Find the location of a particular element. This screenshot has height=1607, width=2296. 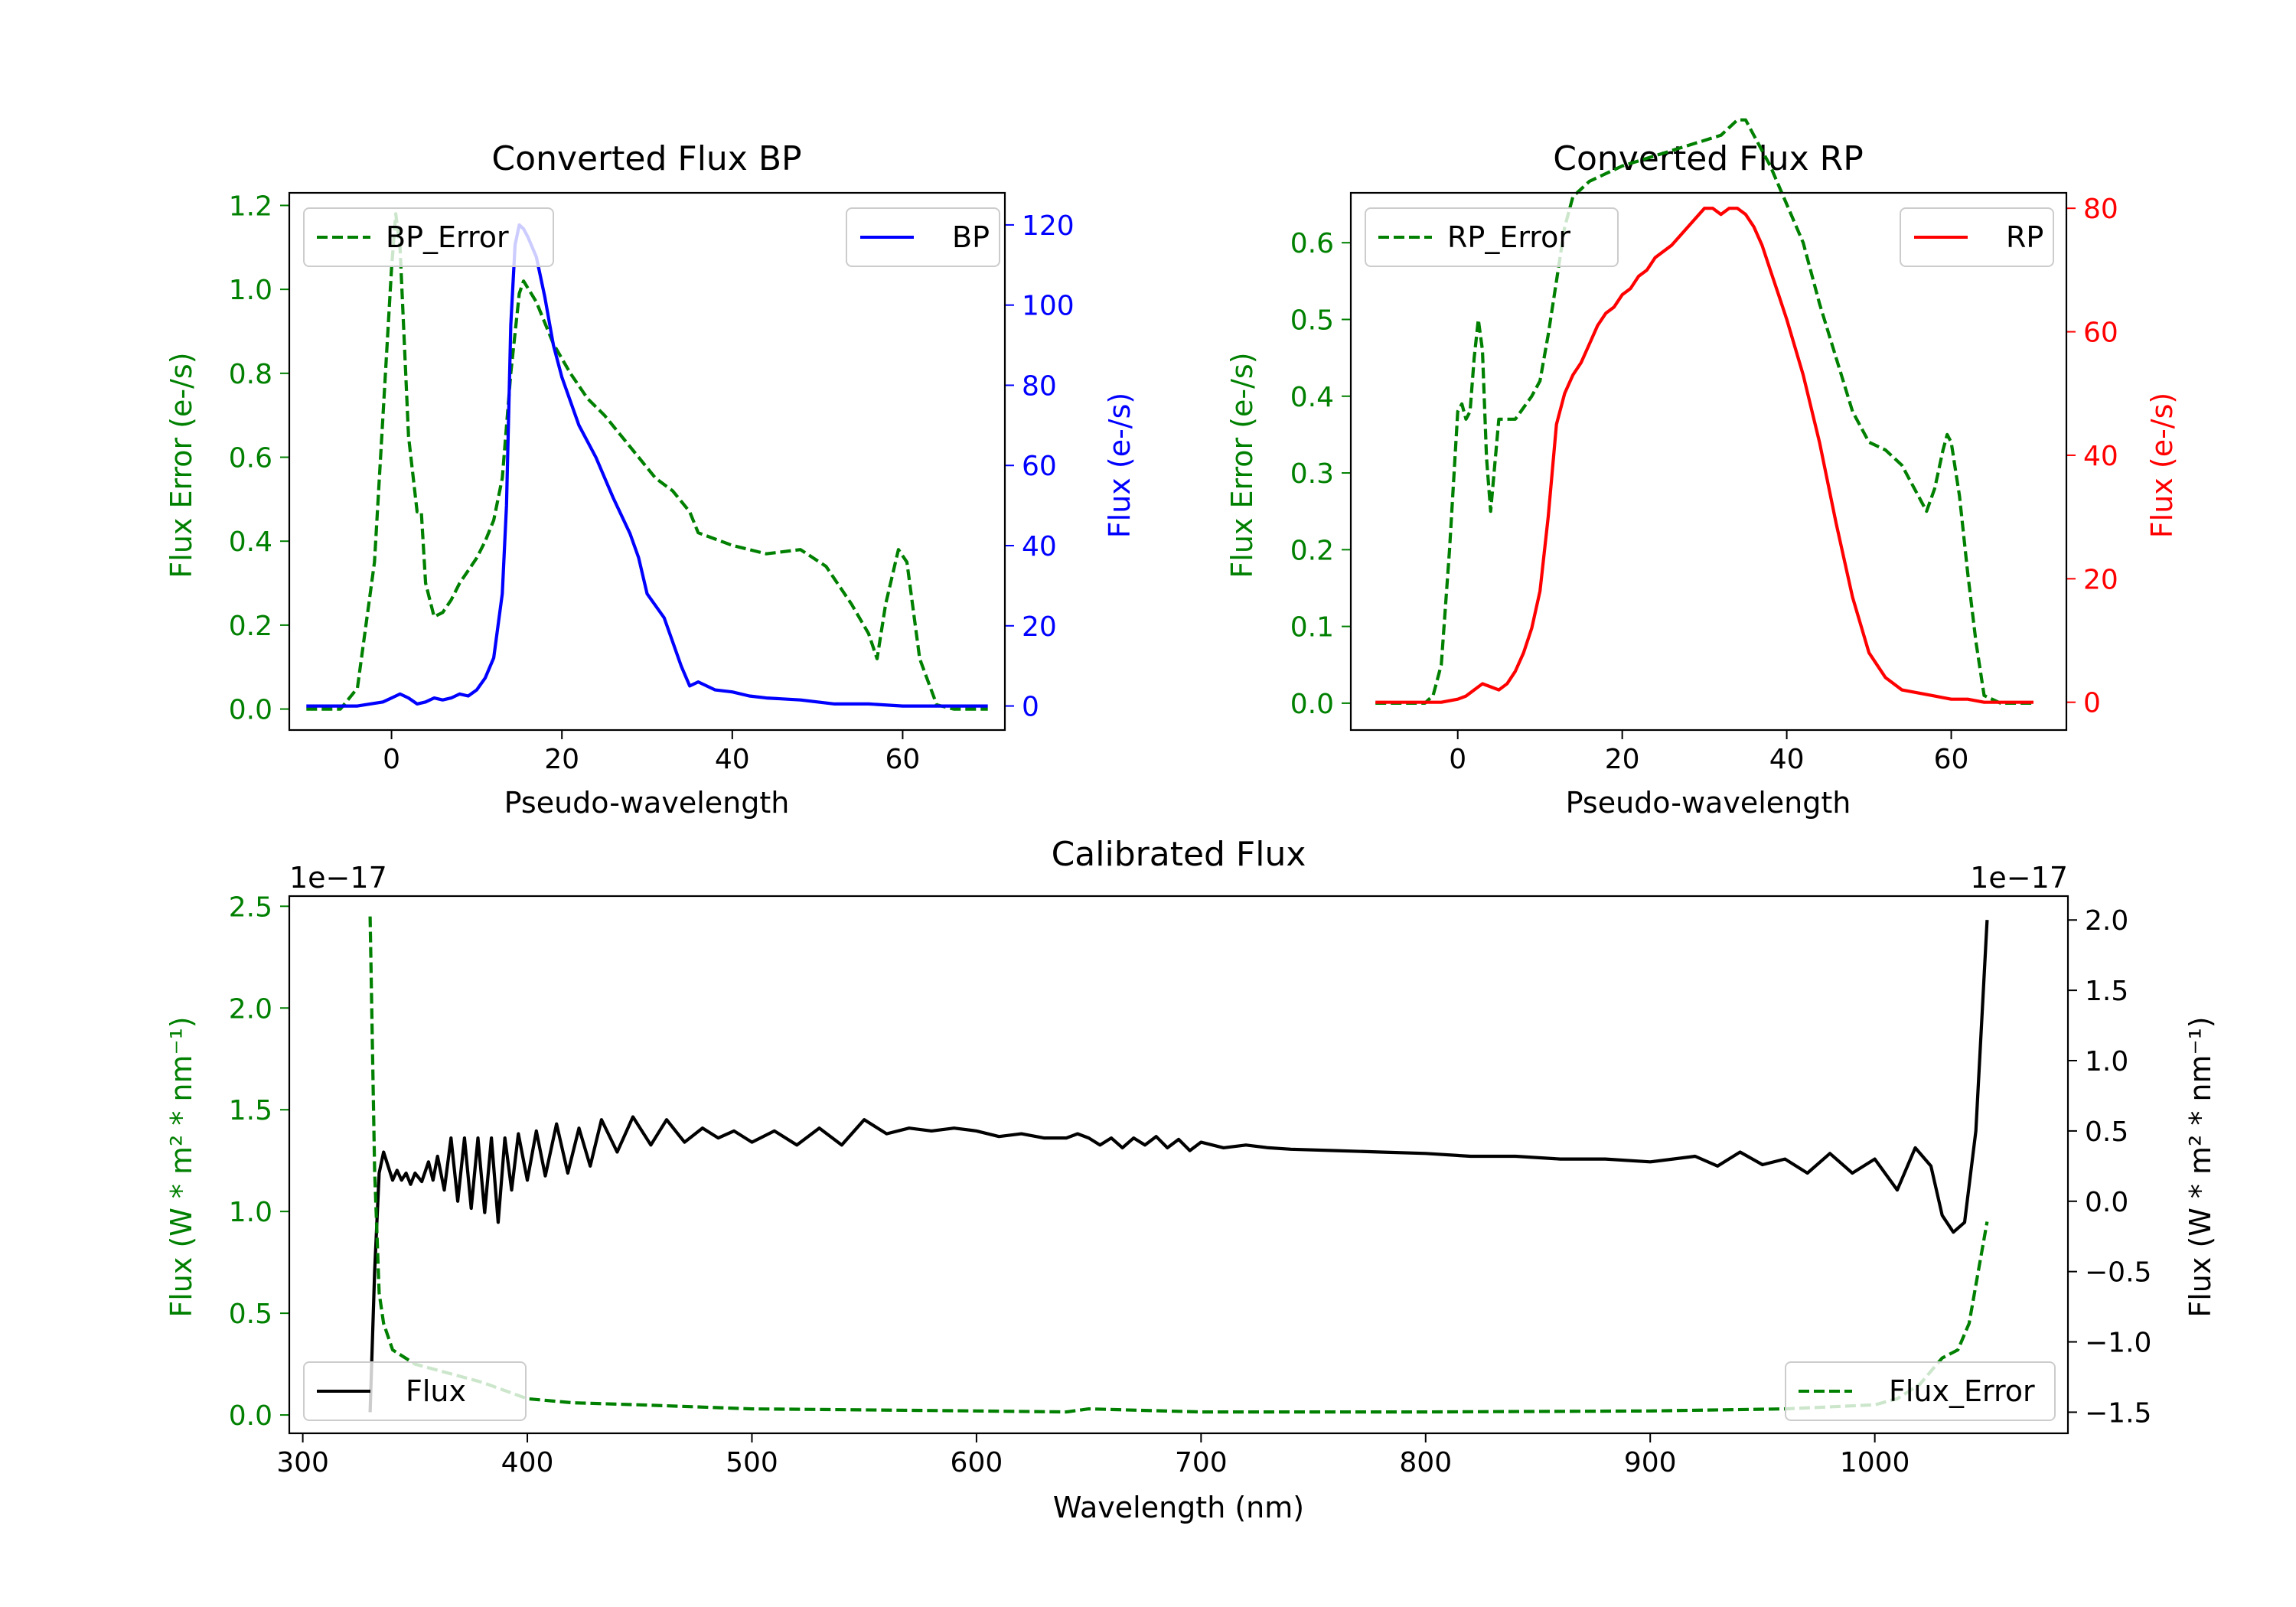

bp-series is located at coordinates (647, 461).